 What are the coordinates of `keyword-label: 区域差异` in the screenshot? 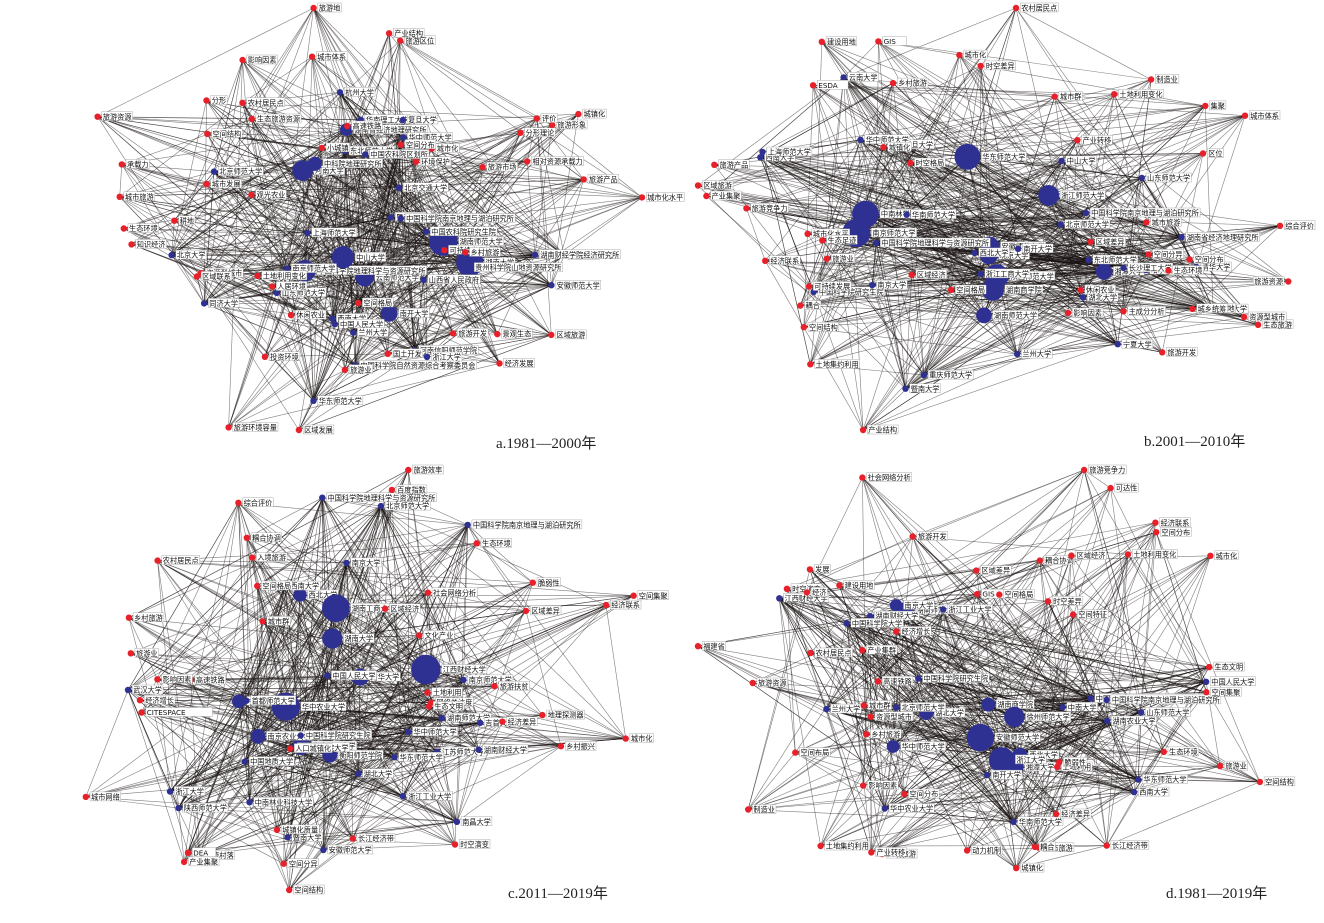 It's located at (546, 610).